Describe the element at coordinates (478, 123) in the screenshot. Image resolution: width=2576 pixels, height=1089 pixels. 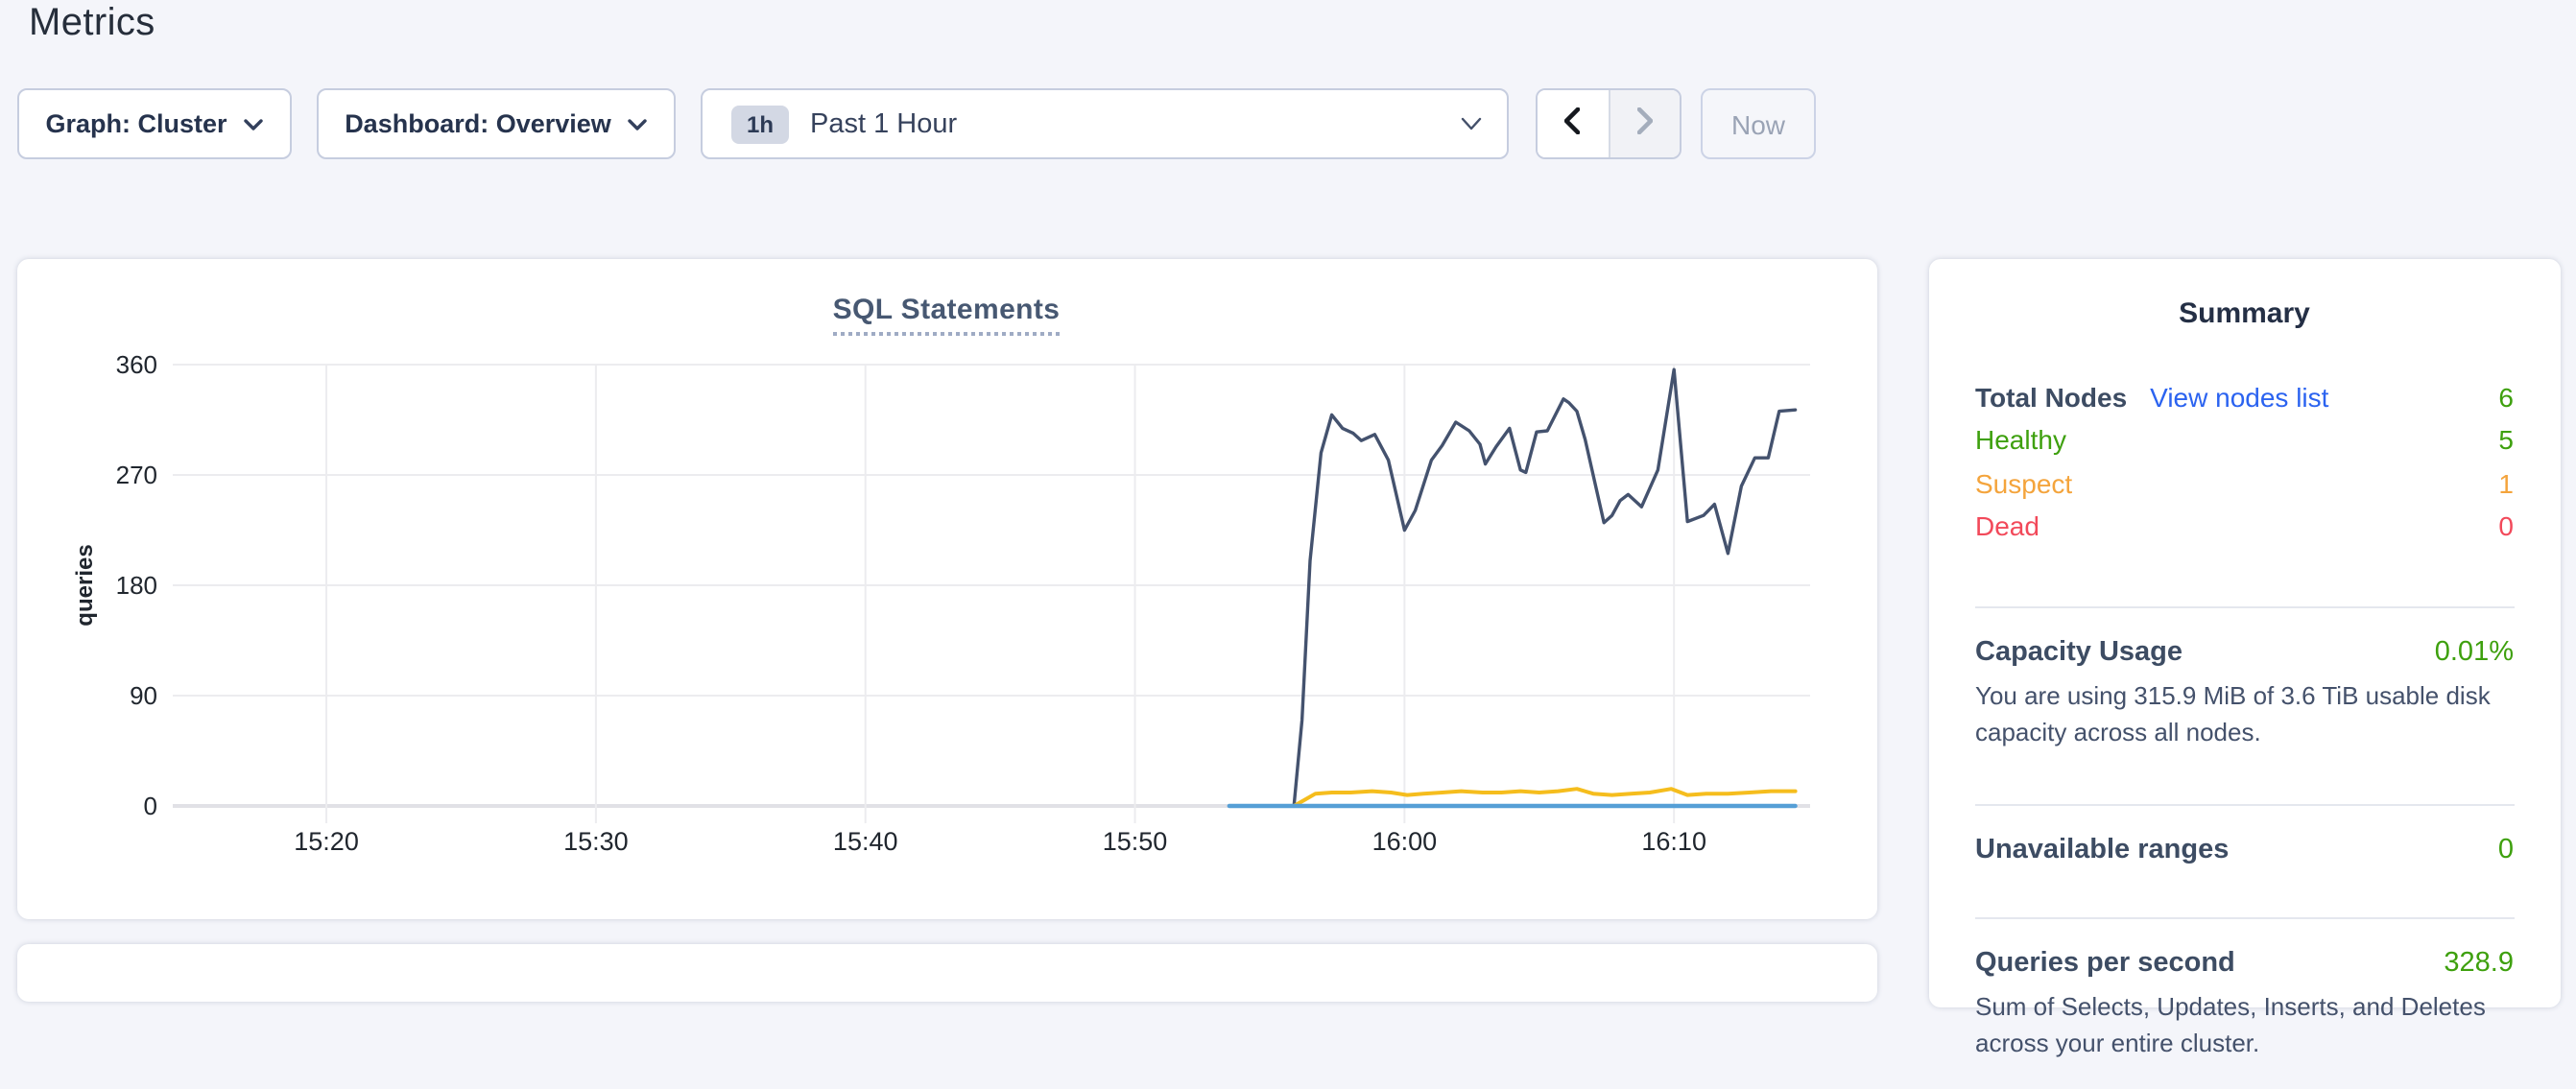
I see `dashboard-dropdown-label: Dashboard: Overview` at that location.